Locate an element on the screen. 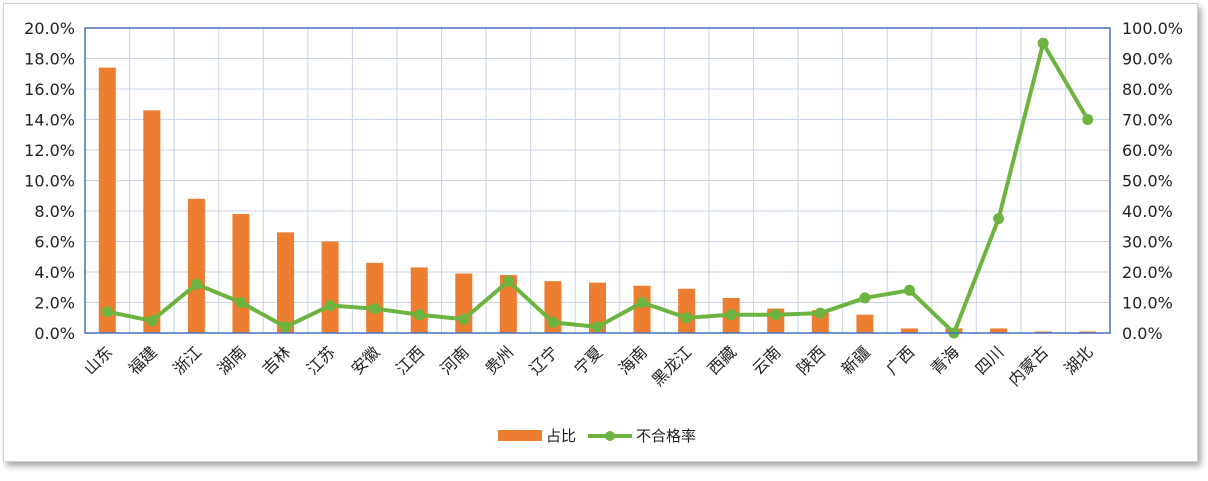 This screenshot has height=481, width=1208. legend-line-marker is located at coordinates (610, 436).